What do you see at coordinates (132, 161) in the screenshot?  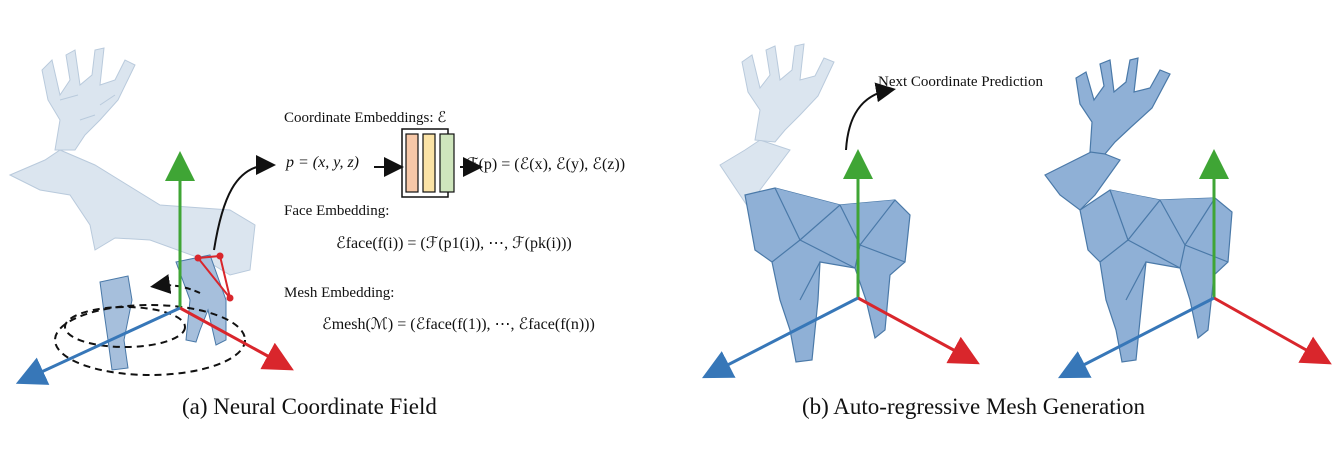 I see `ghost-deer-a` at bounding box center [132, 161].